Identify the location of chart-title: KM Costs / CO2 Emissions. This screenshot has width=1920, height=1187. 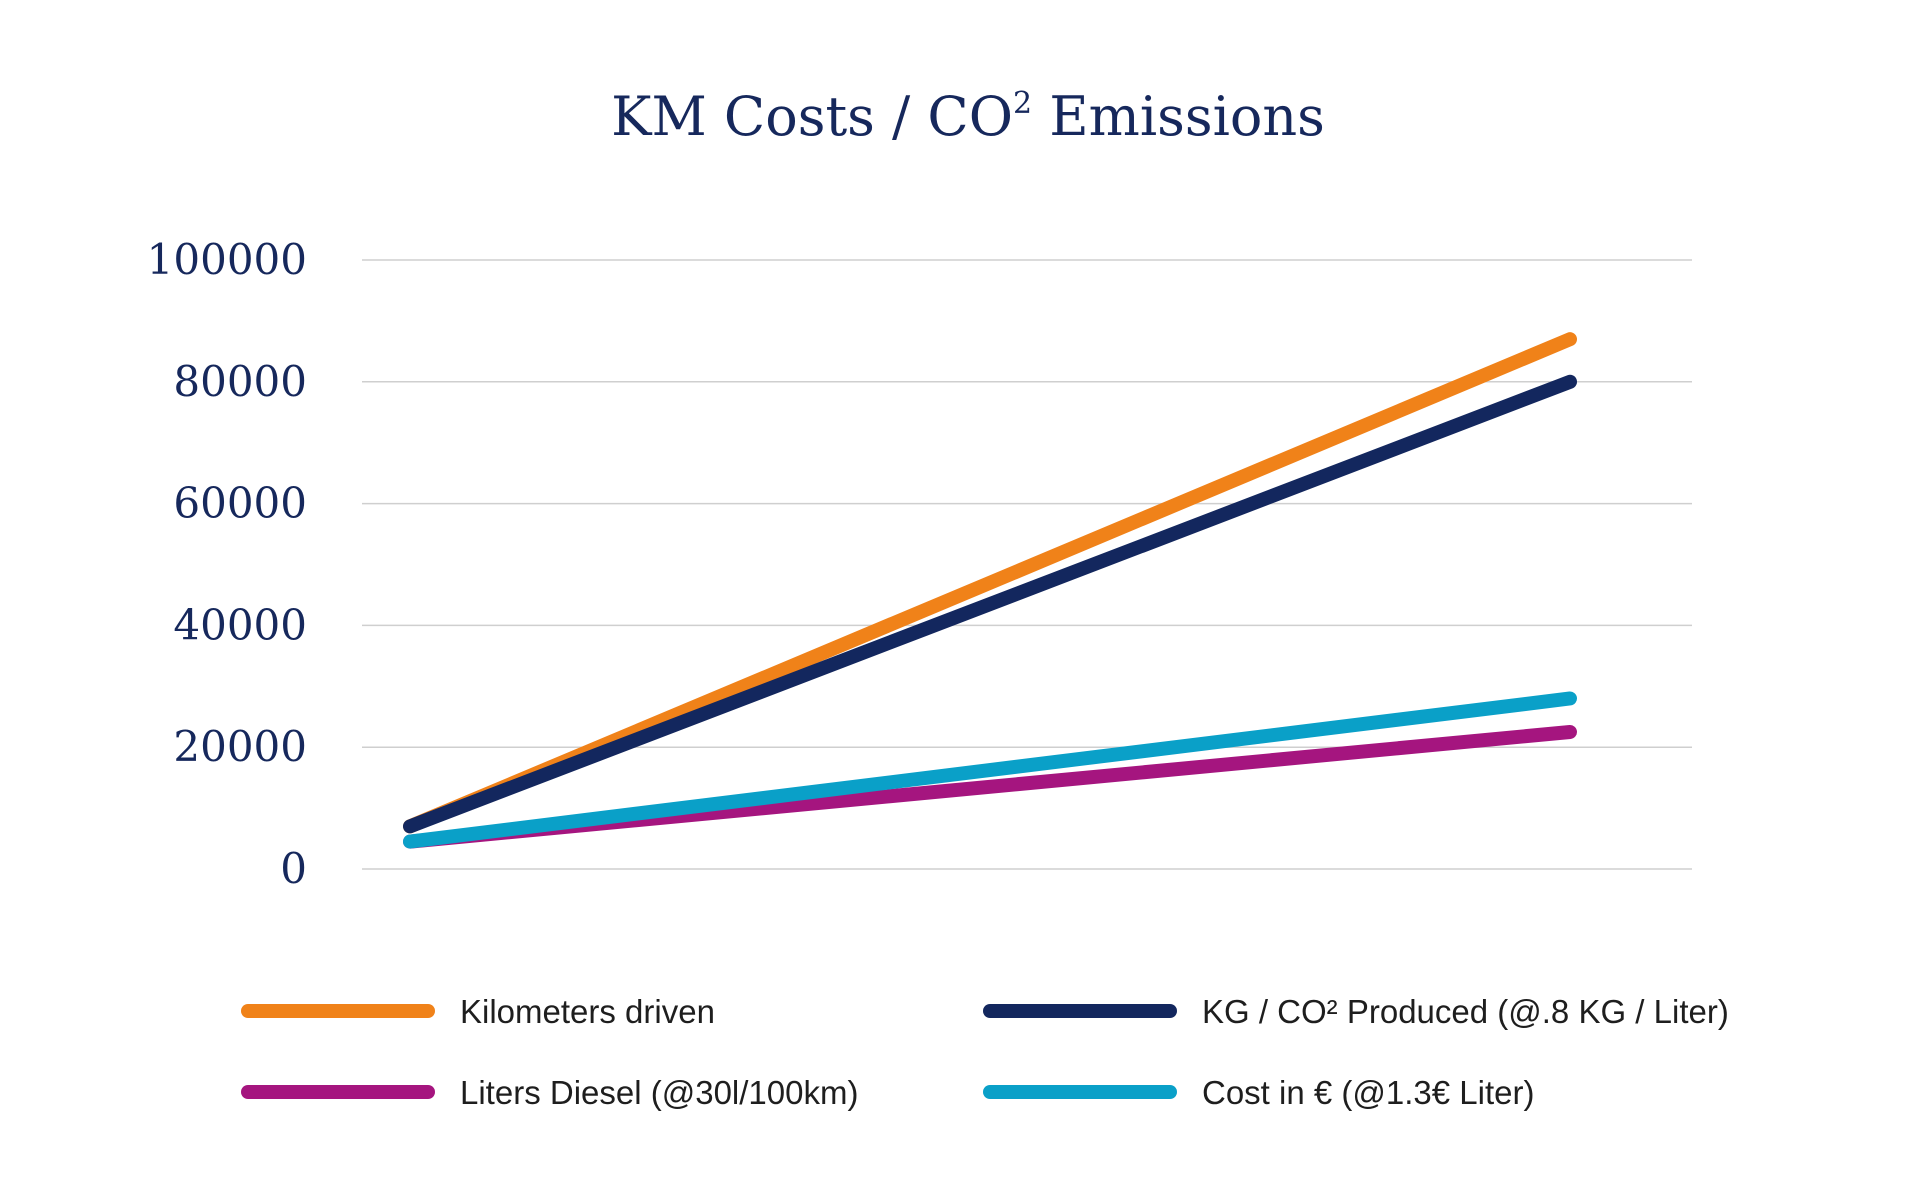
(968, 116).